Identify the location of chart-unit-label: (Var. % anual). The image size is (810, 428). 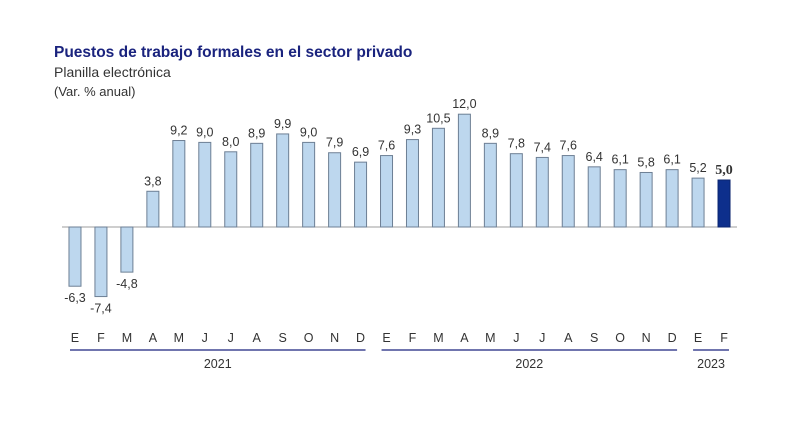
(95, 91).